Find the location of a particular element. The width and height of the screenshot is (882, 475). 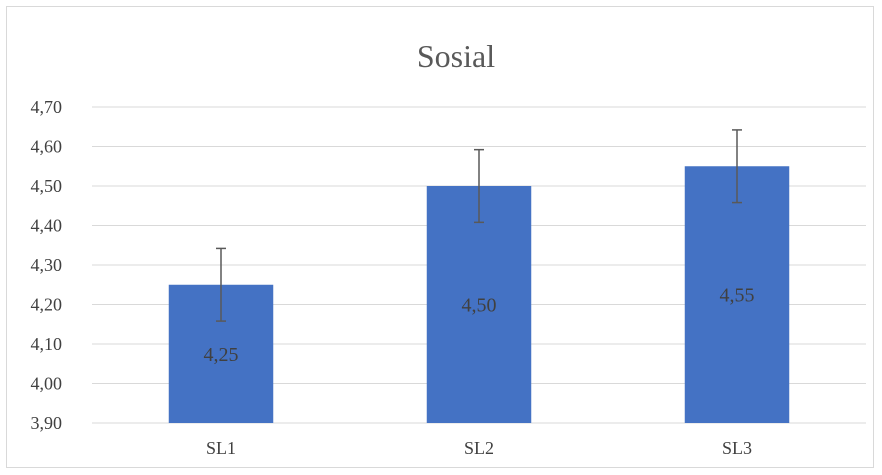

data-label-sl3: 4,55 is located at coordinates (737, 296).